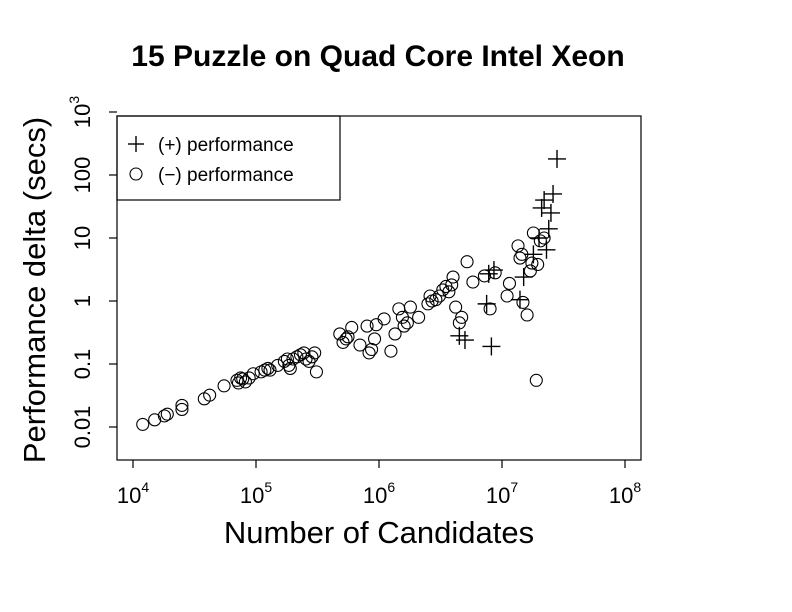  Describe the element at coordinates (379, 532) in the screenshot. I see `x-axis-label: Number of Candidates` at that location.